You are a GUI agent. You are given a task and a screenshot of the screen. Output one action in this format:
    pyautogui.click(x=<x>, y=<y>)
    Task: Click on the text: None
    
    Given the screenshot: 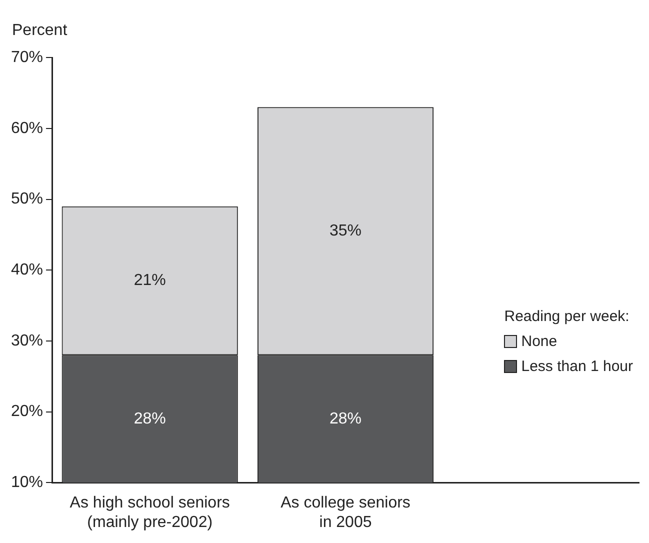 What is the action you would take?
    pyautogui.click(x=539, y=341)
    